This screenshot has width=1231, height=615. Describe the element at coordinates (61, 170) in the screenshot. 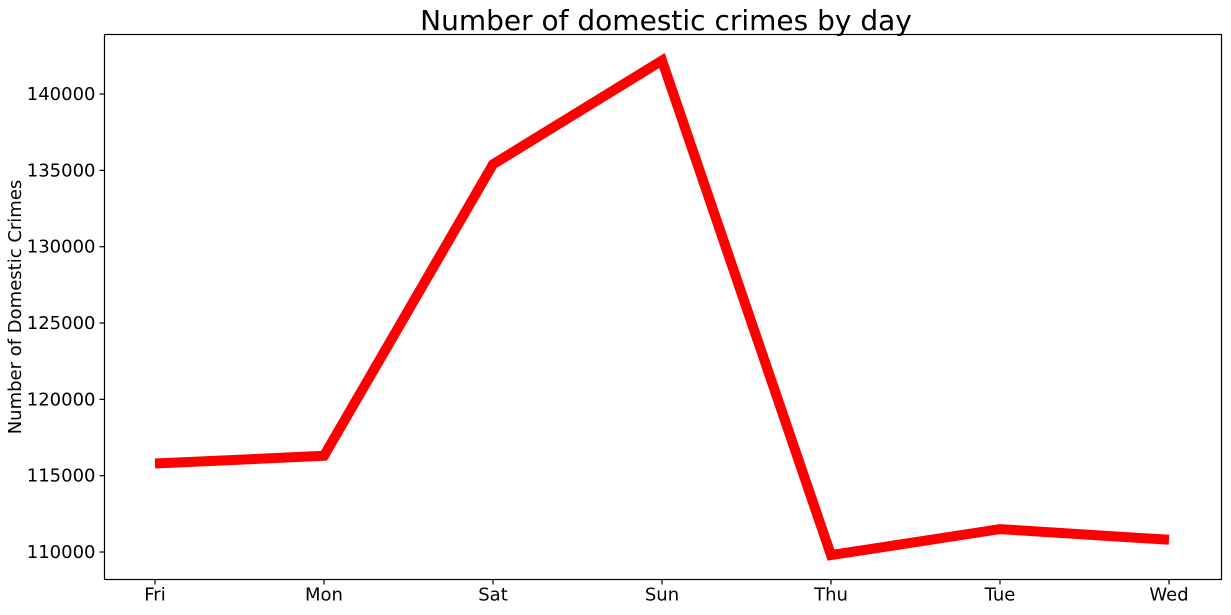

I see `y-tick-label: 135000` at that location.